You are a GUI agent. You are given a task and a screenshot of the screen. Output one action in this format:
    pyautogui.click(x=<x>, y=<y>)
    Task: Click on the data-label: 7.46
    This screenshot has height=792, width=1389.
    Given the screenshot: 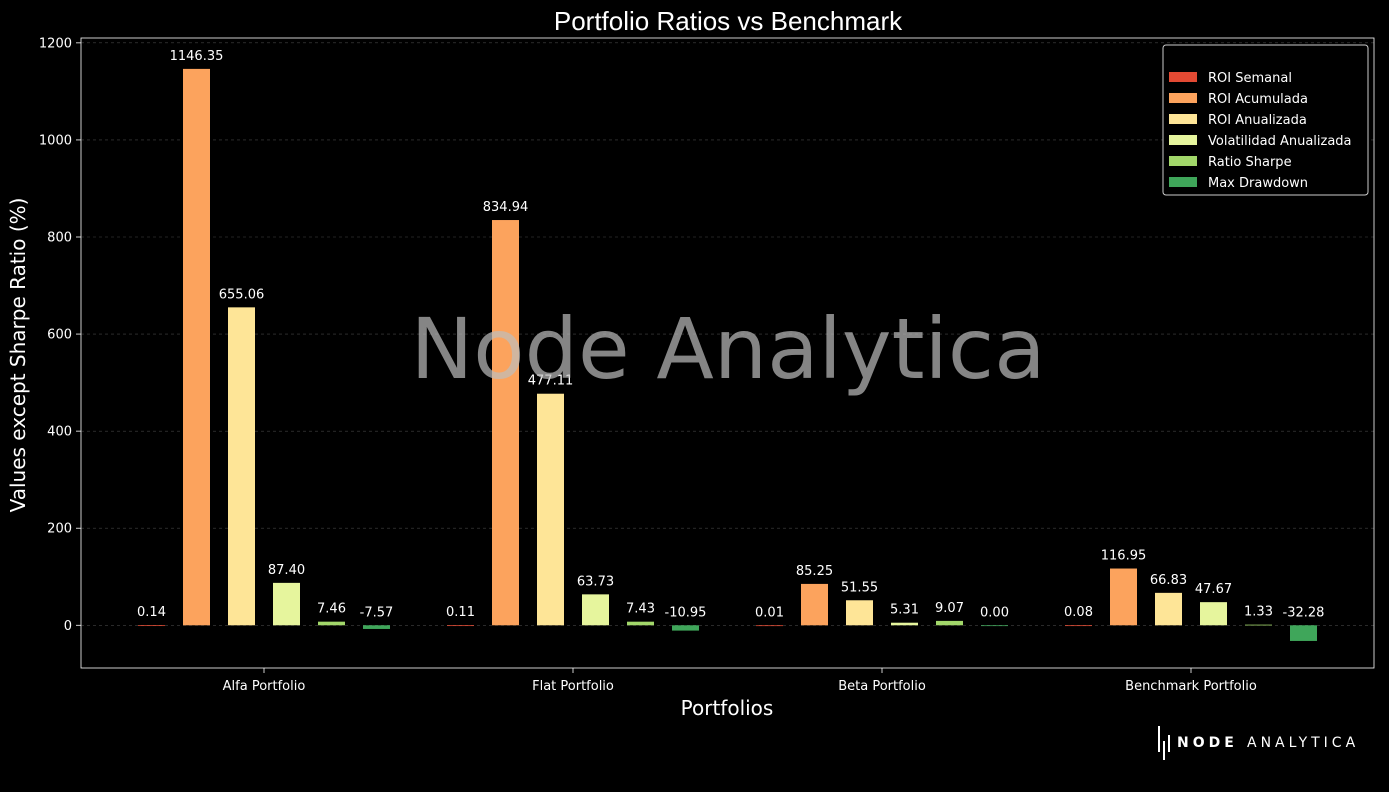 What is the action you would take?
    pyautogui.click(x=331, y=609)
    